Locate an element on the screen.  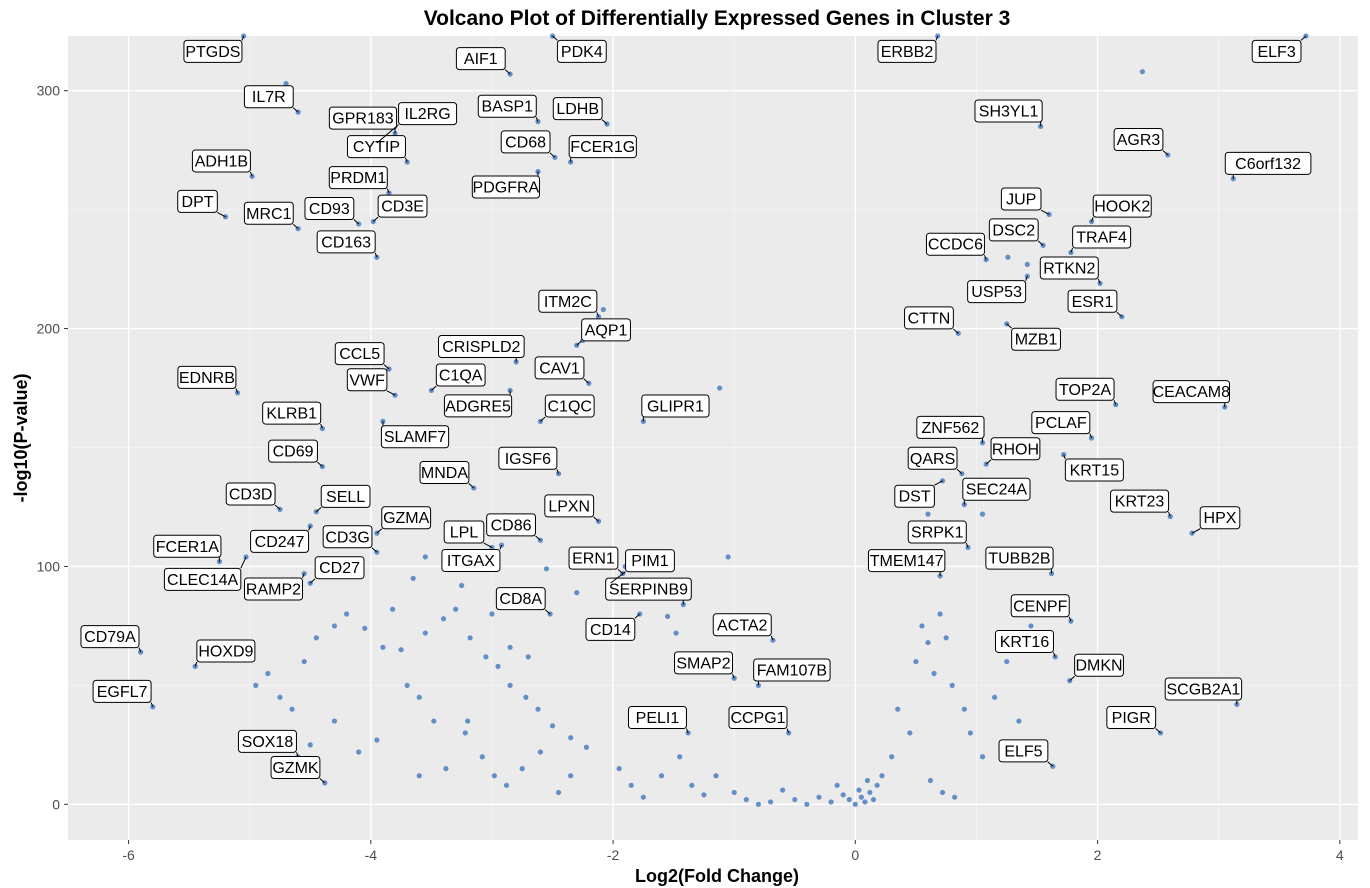
x-tick-label: 4 is located at coordinates (1340, 855).